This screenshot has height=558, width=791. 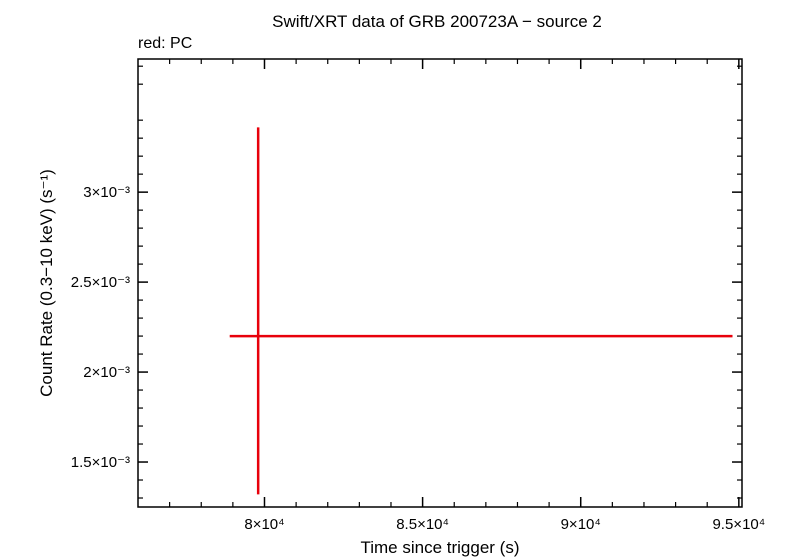 What do you see at coordinates (46, 283) in the screenshot?
I see `y-axis-label: Count Rate (0.3−10 keV) (s⁻¹)` at bounding box center [46, 283].